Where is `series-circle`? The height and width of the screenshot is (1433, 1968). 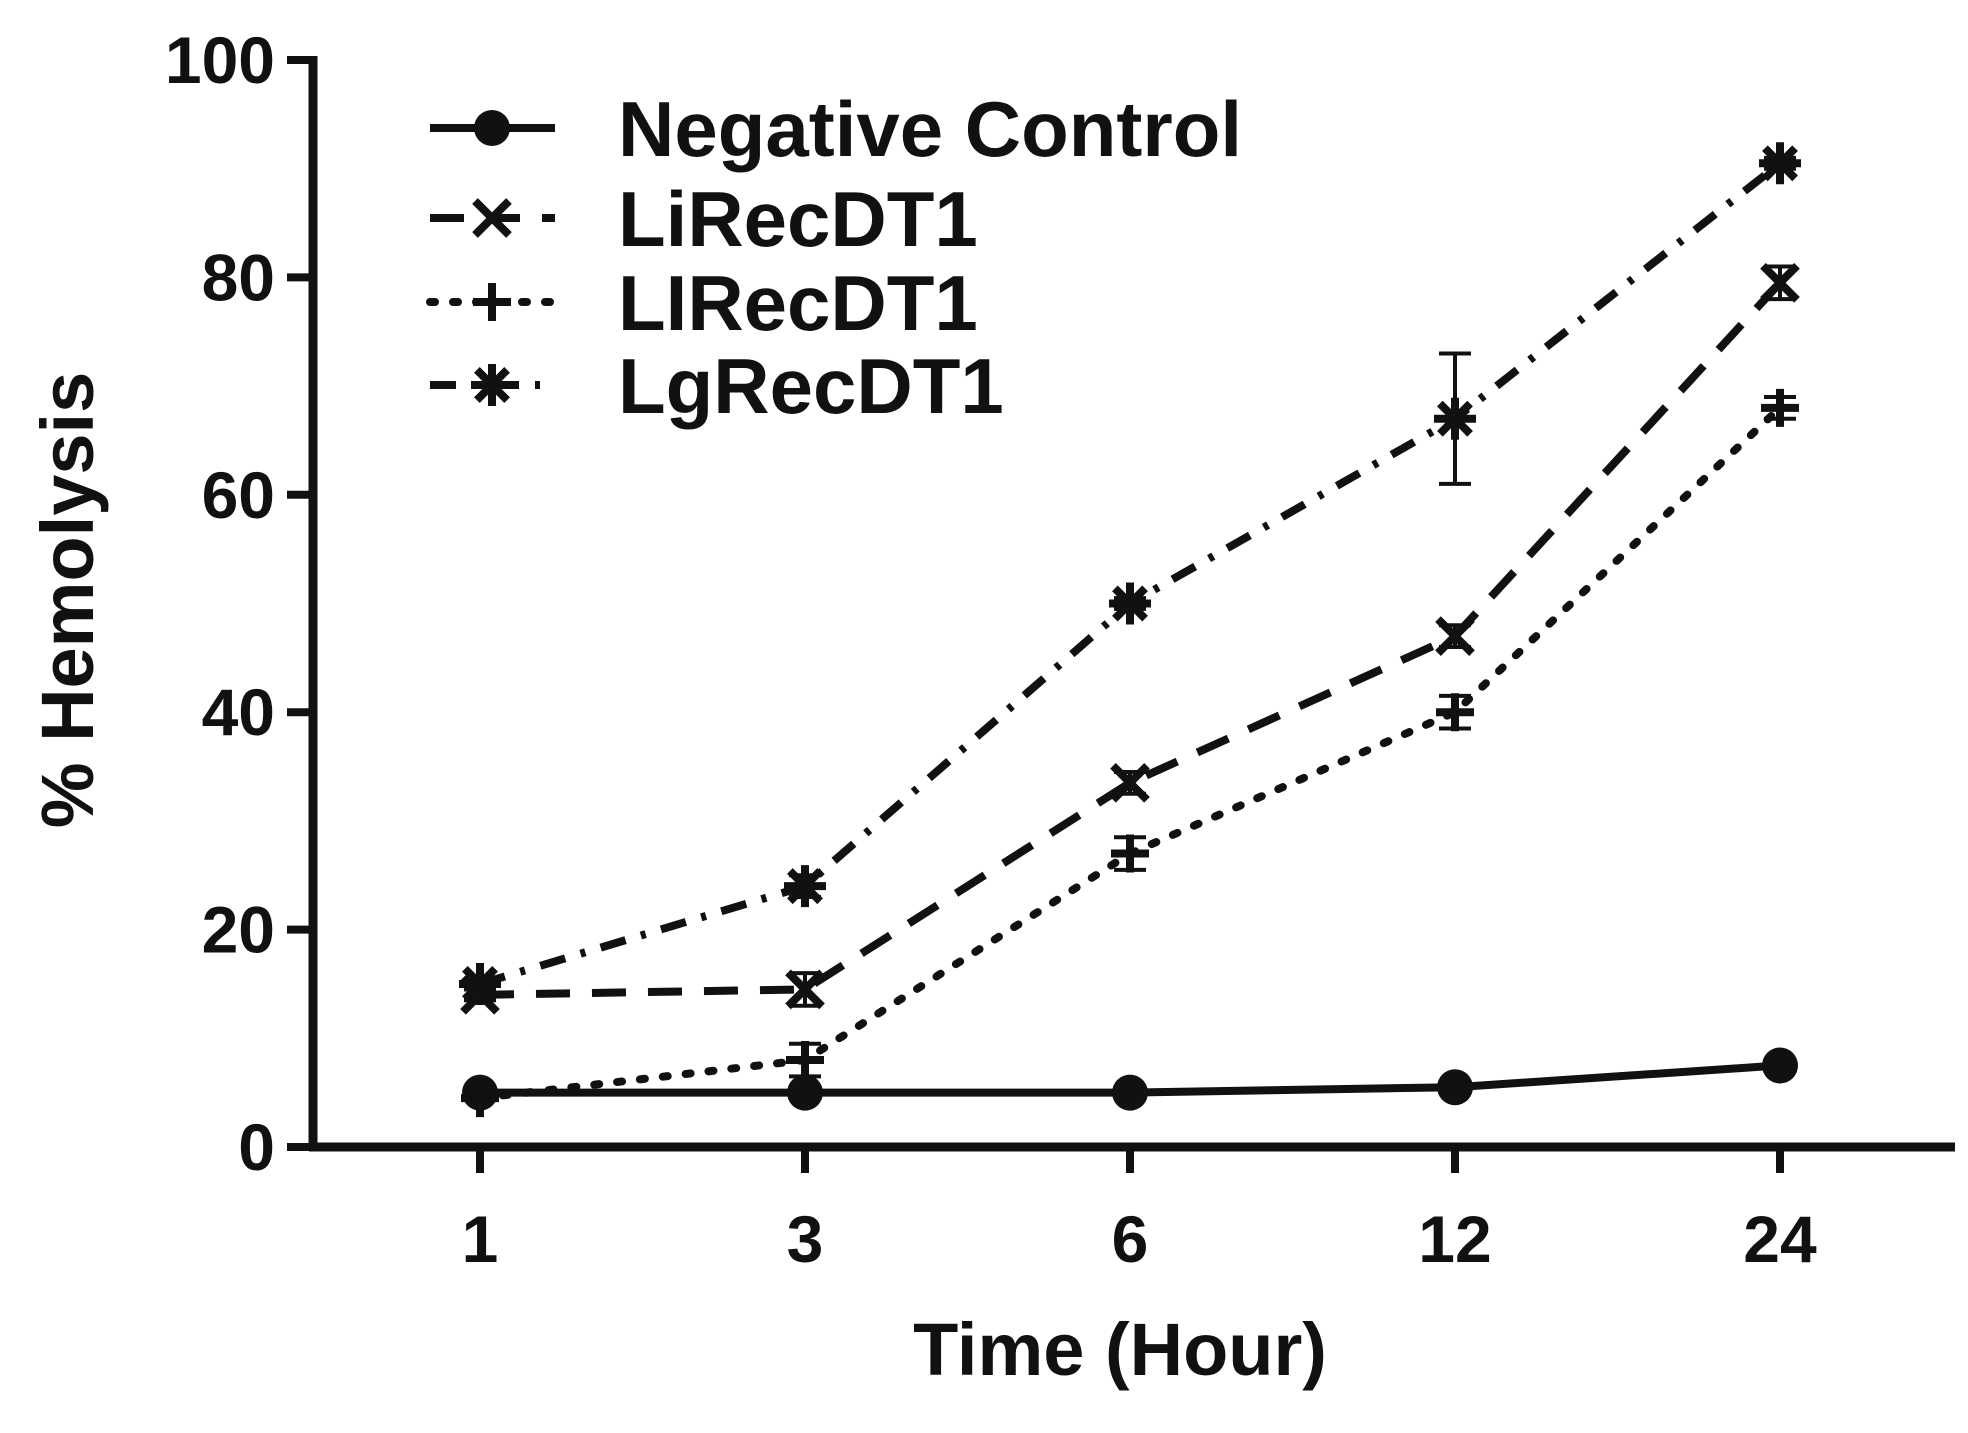 series-circle is located at coordinates (1130, 1079).